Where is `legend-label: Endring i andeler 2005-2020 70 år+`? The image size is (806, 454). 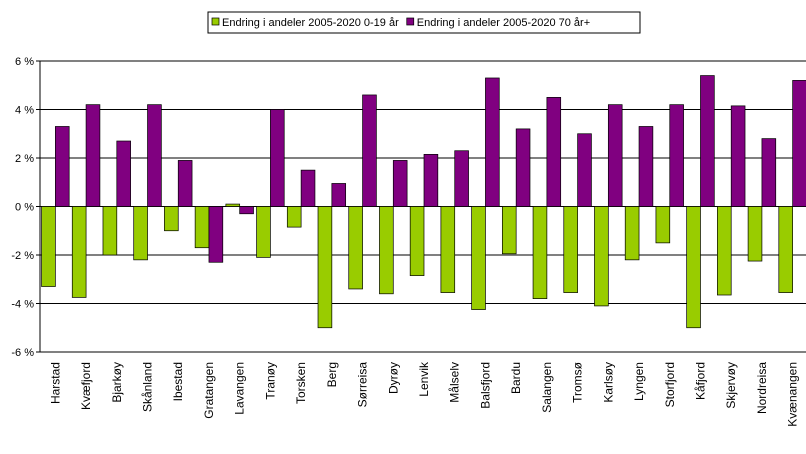 legend-label: Endring i andeler 2005-2020 70 år+ is located at coordinates (503, 23).